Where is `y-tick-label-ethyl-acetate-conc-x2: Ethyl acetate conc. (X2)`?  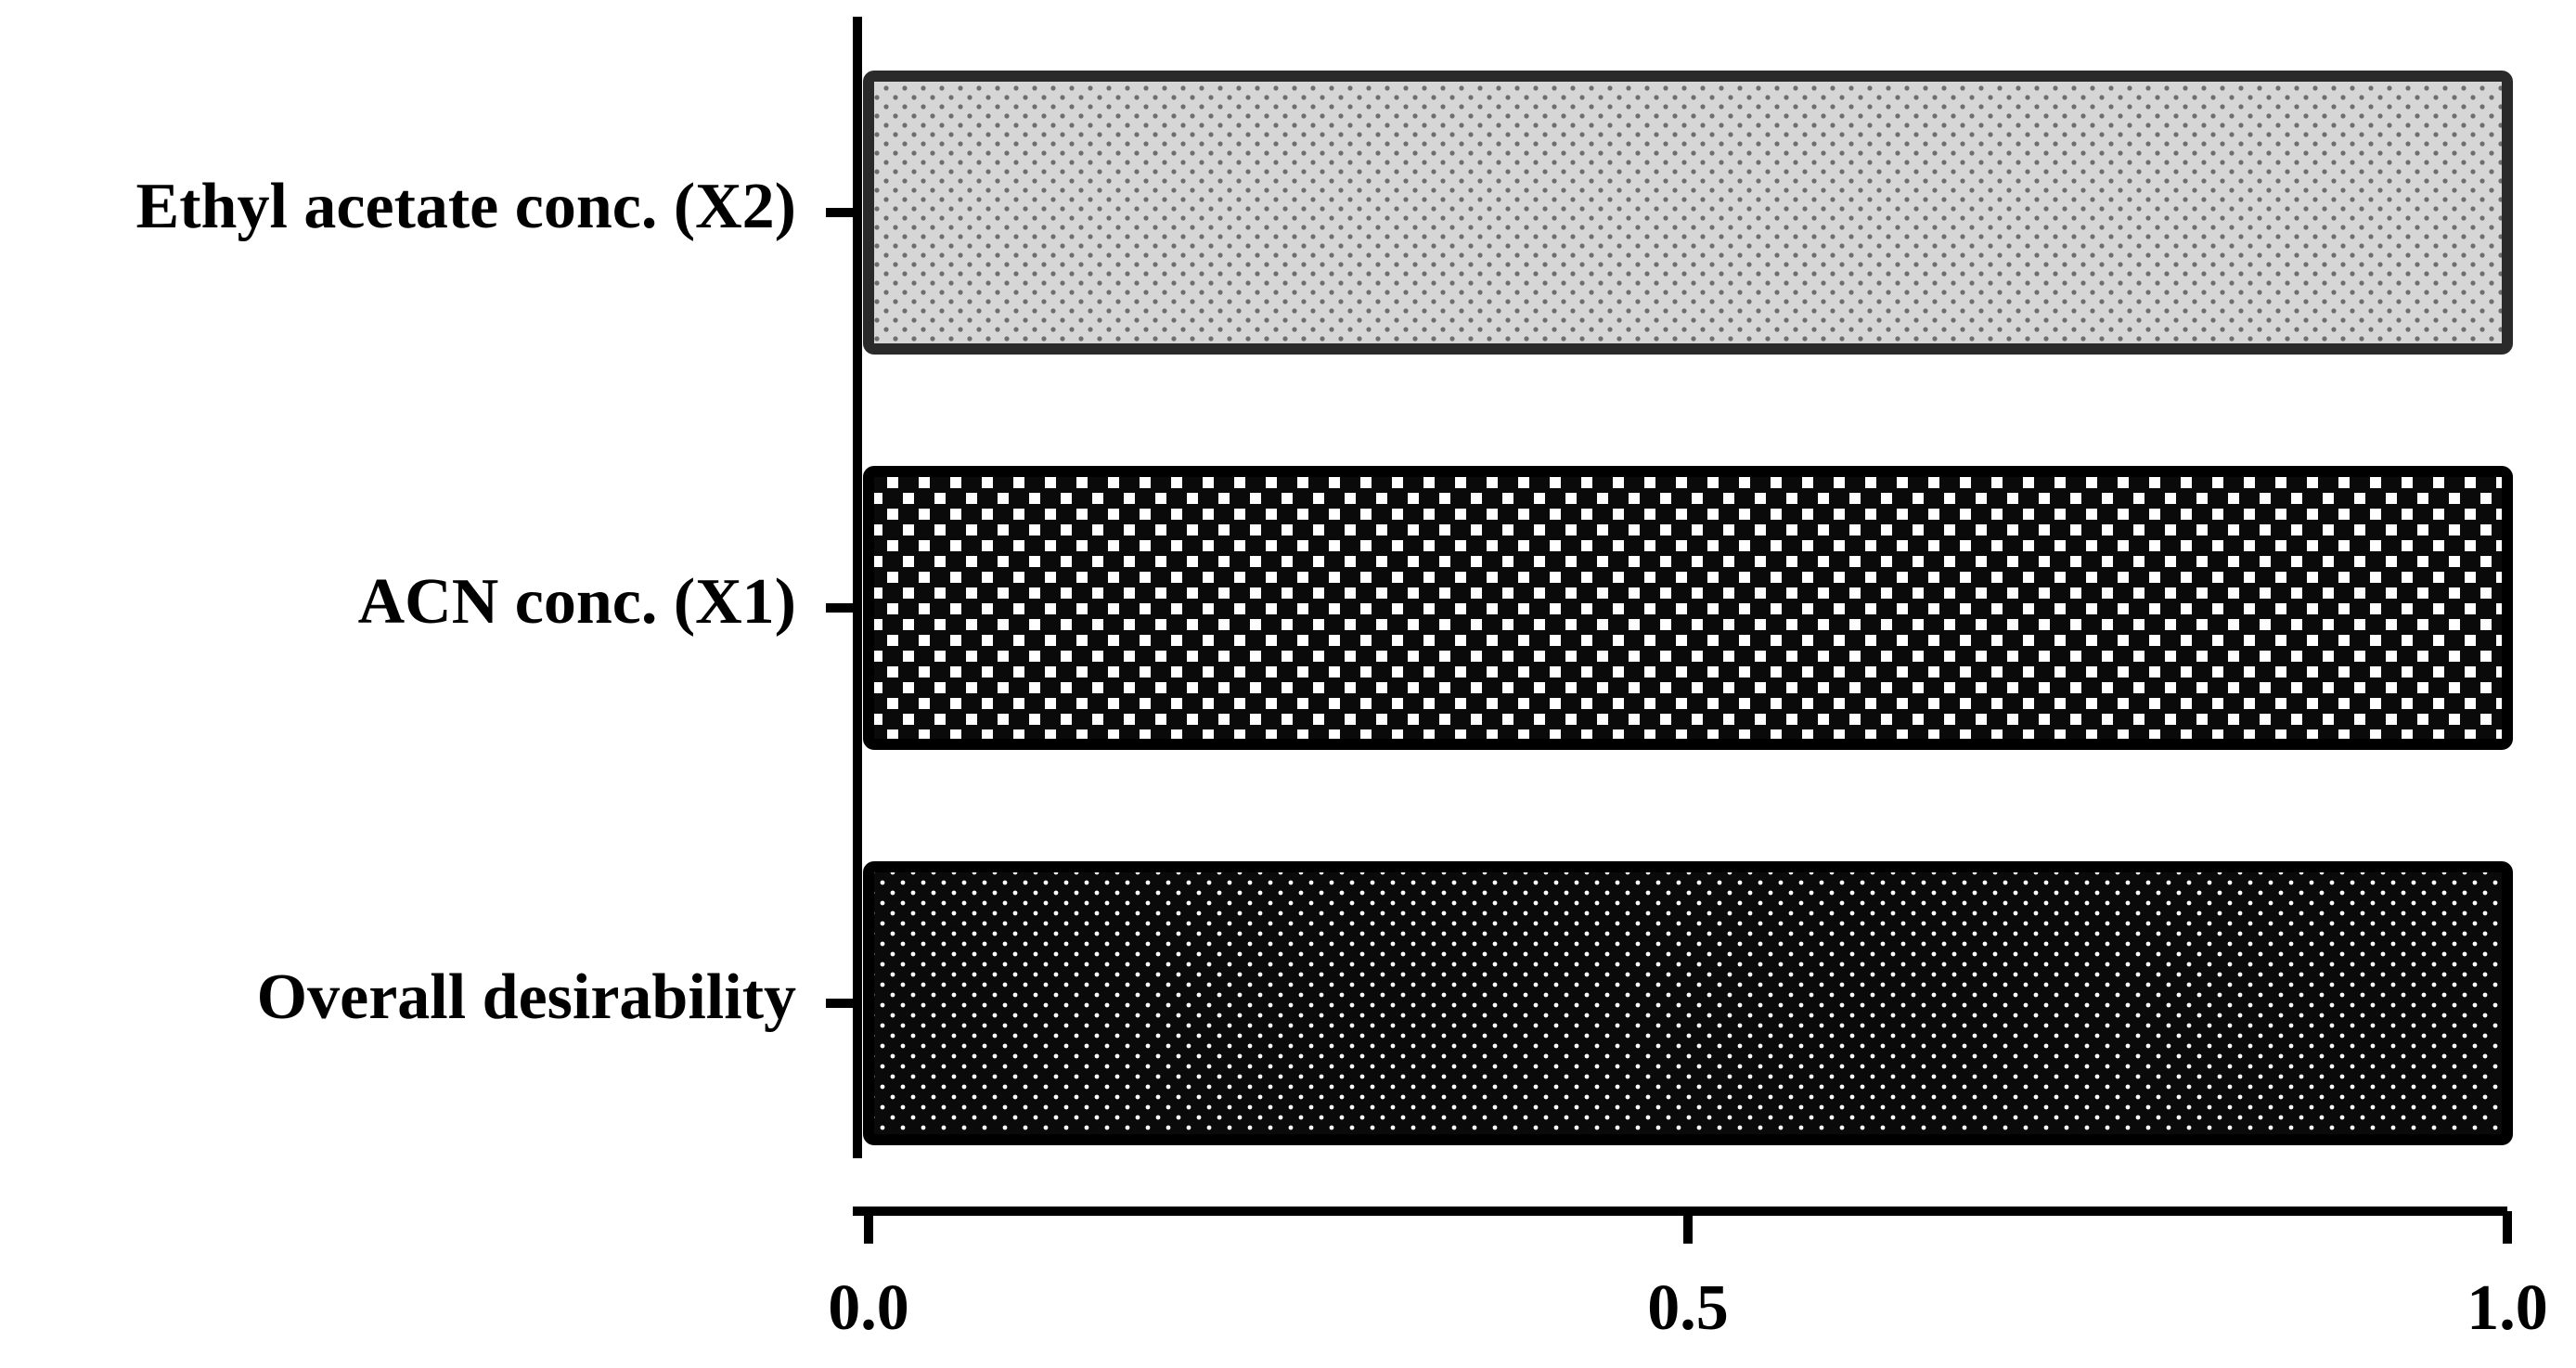 y-tick-label-ethyl-acetate-conc-x2: Ethyl acetate conc. (X2) is located at coordinates (466, 206).